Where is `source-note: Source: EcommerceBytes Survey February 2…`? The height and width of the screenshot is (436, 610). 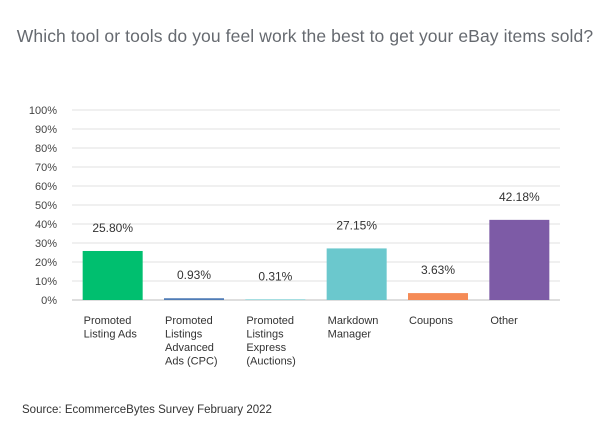 source-note: Source: EcommerceBytes Survey February 2… is located at coordinates (147, 410).